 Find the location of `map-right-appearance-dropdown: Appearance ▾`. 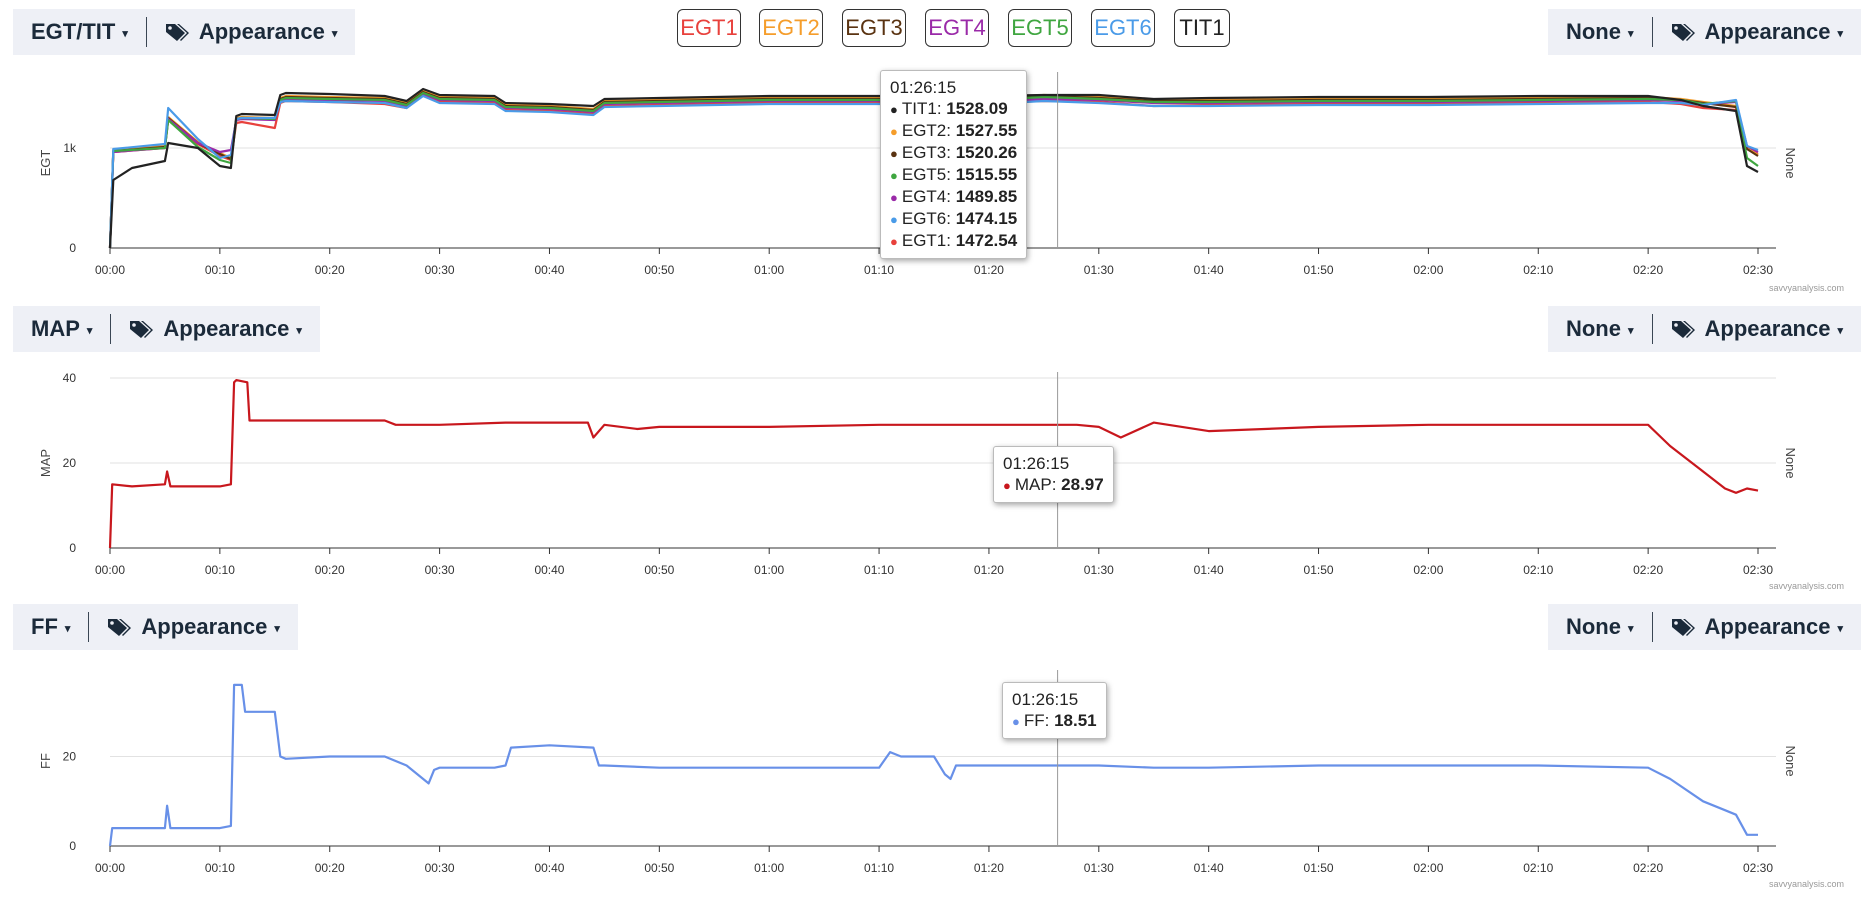

map-right-appearance-dropdown: Appearance ▾ is located at coordinates (1757, 329).